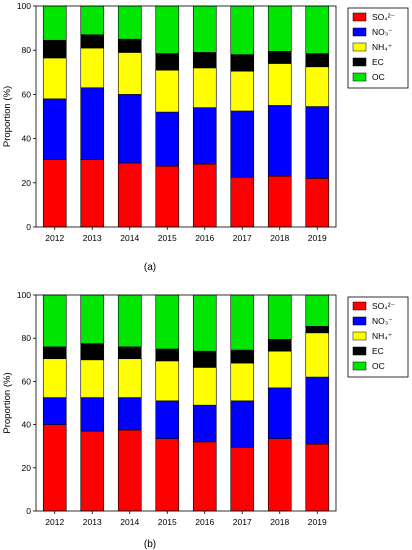  What do you see at coordinates (24, 6) in the screenshot?
I see `y-tick-label: 100` at bounding box center [24, 6].